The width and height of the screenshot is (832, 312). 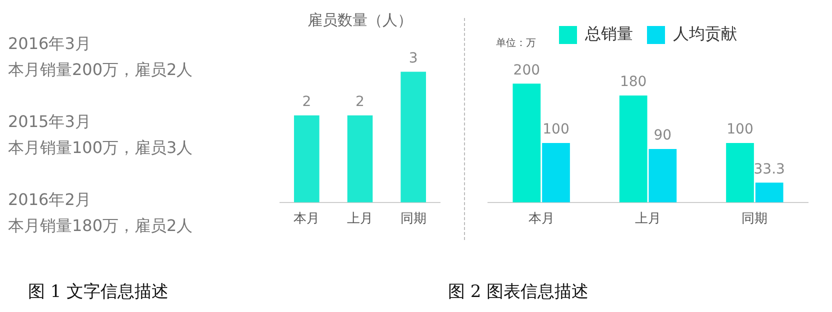 What do you see at coordinates (633, 82) in the screenshot?
I see `data-label: 180` at bounding box center [633, 82].